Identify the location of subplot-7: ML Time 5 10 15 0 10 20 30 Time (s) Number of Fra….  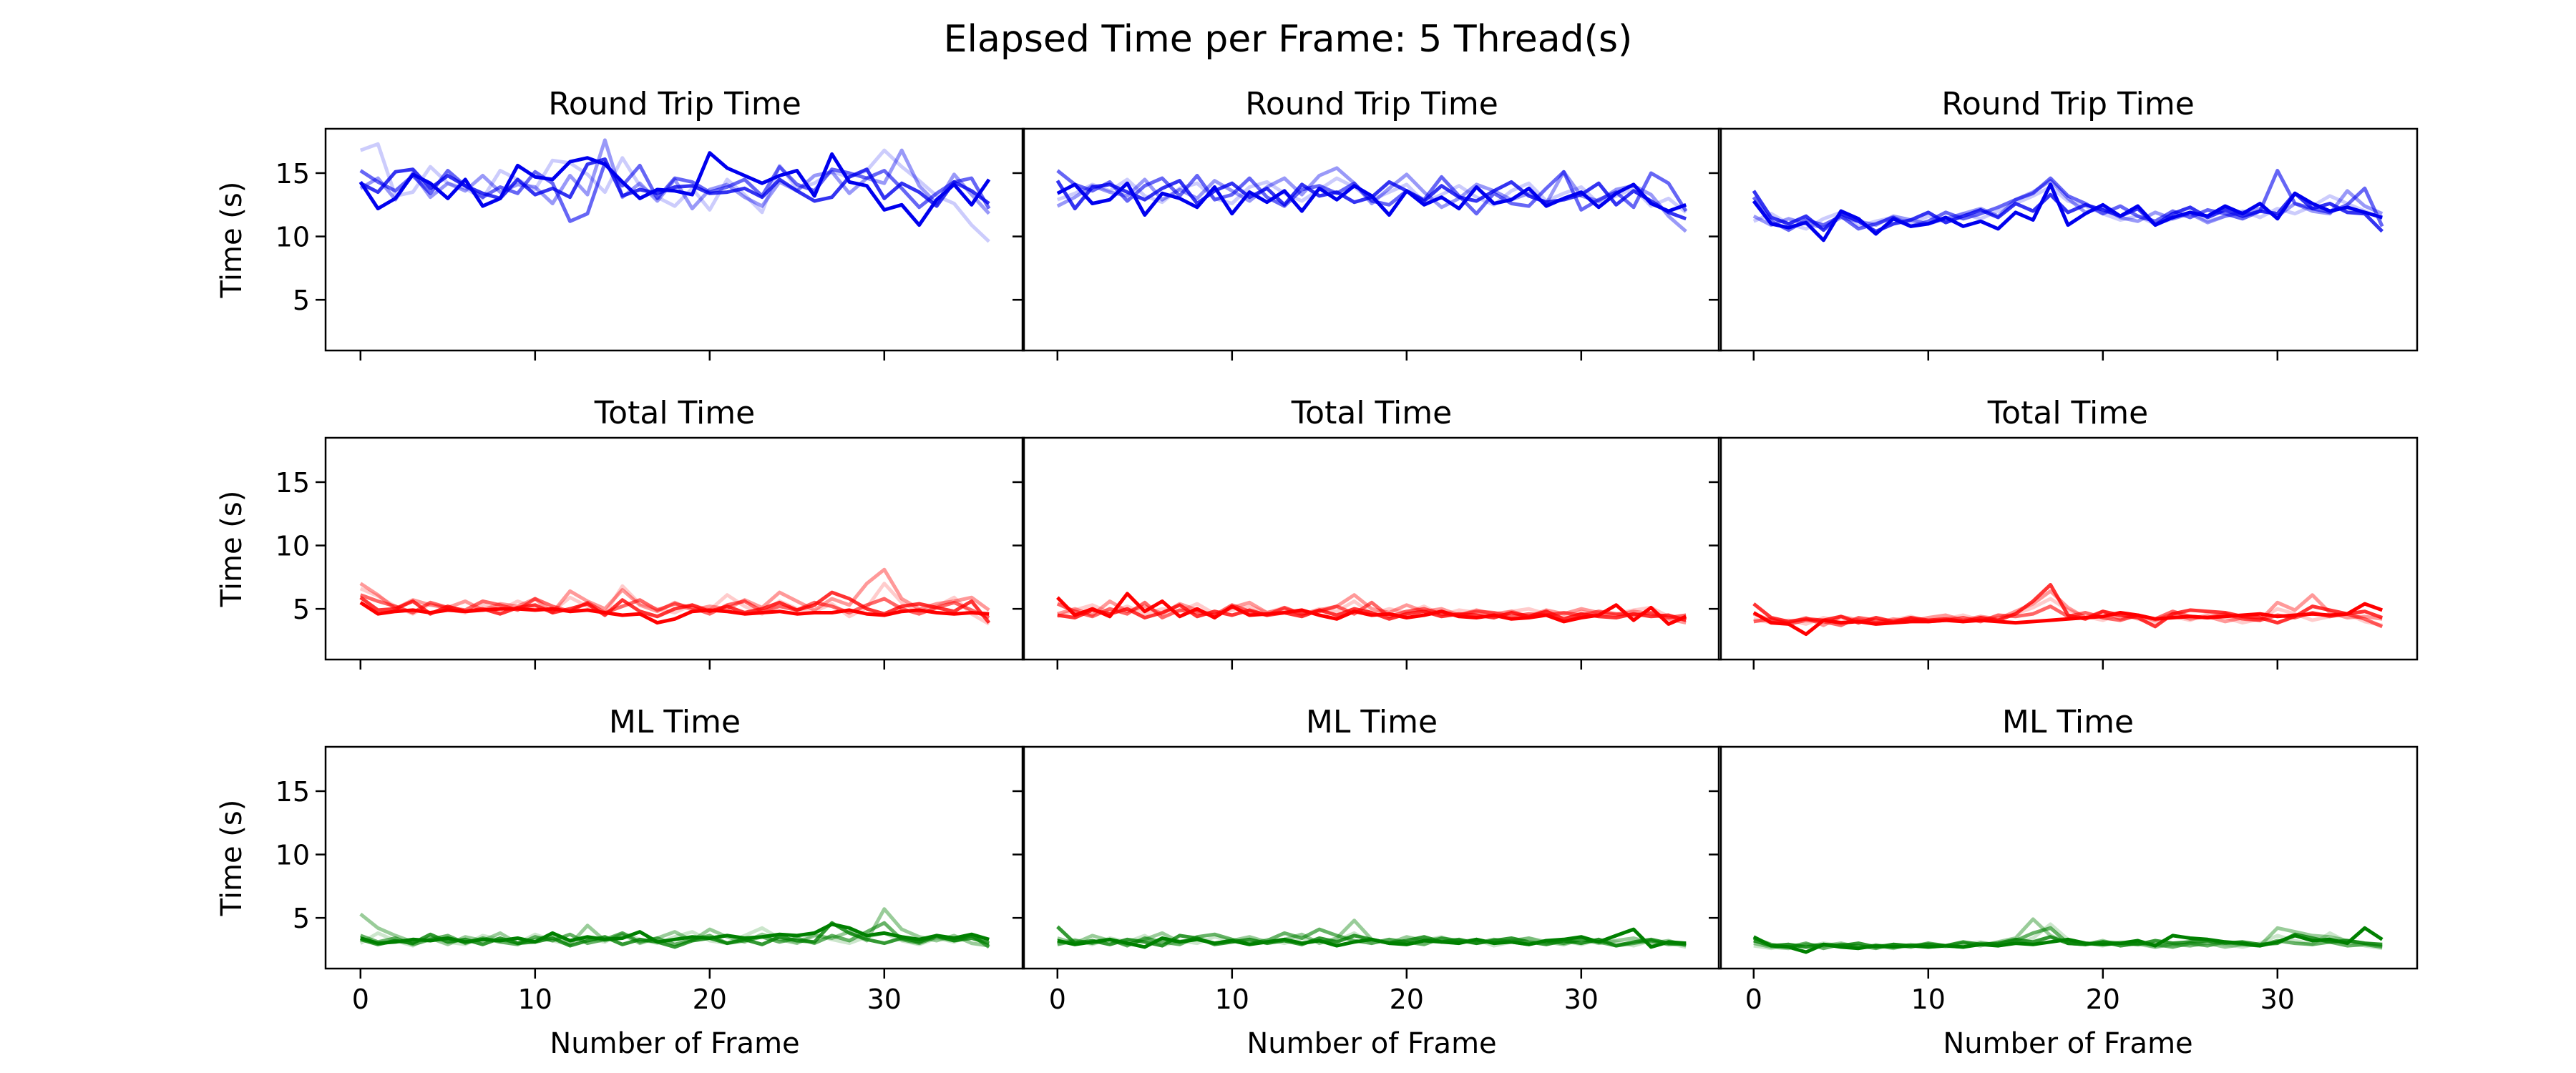
(620, 882).